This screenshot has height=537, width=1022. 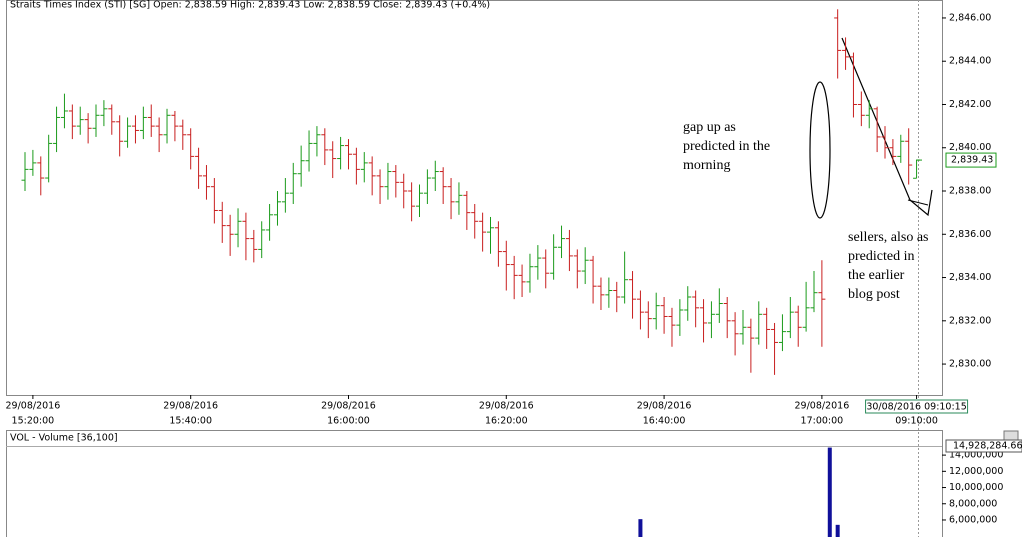 I want to click on last-value-label: 2,839.43, so click(x=972, y=160).